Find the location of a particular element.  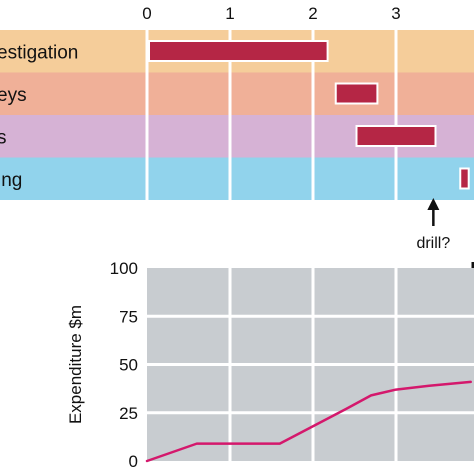

gantt-row-label: estigation is located at coordinates (39, 52).